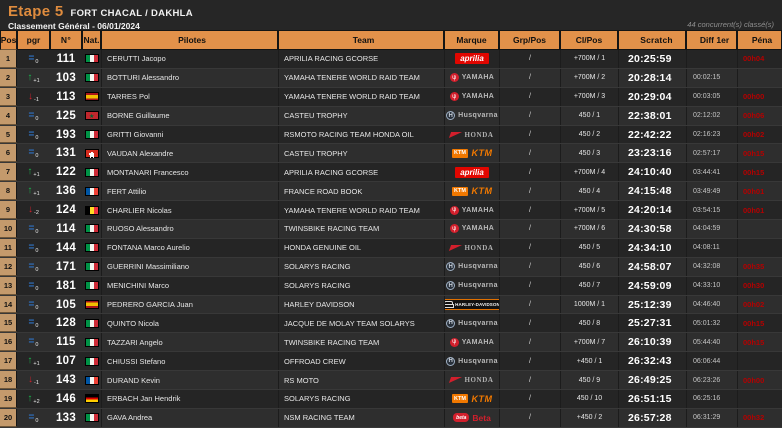  I want to click on pilot-name: CHIUSSI Stefano, so click(189, 361).